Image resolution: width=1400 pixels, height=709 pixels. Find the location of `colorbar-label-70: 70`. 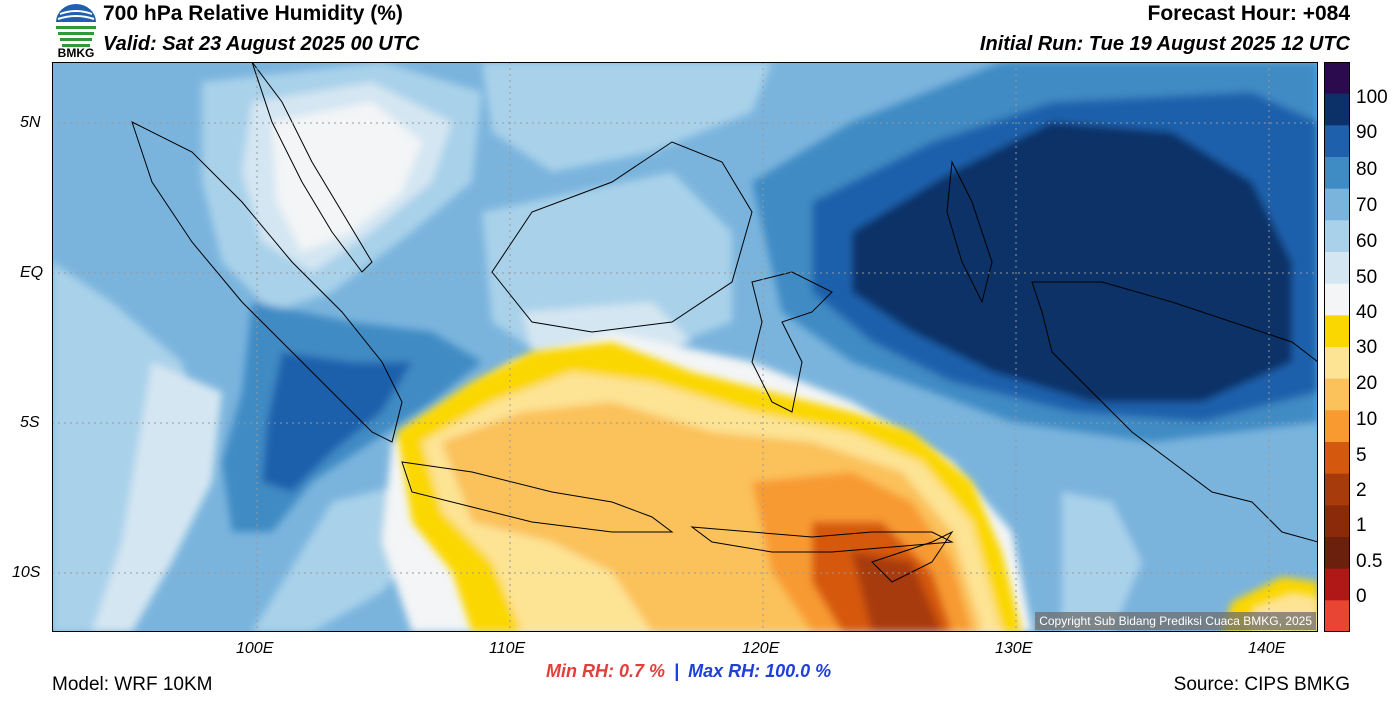

colorbar-label-70: 70 is located at coordinates (1367, 205).